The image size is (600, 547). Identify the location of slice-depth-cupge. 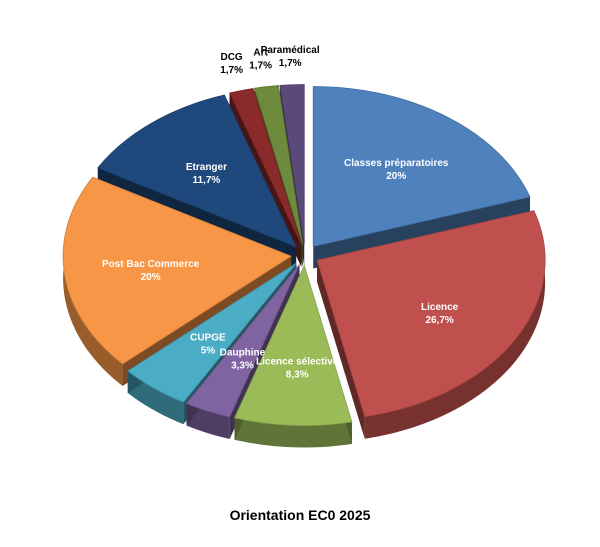
(155, 397).